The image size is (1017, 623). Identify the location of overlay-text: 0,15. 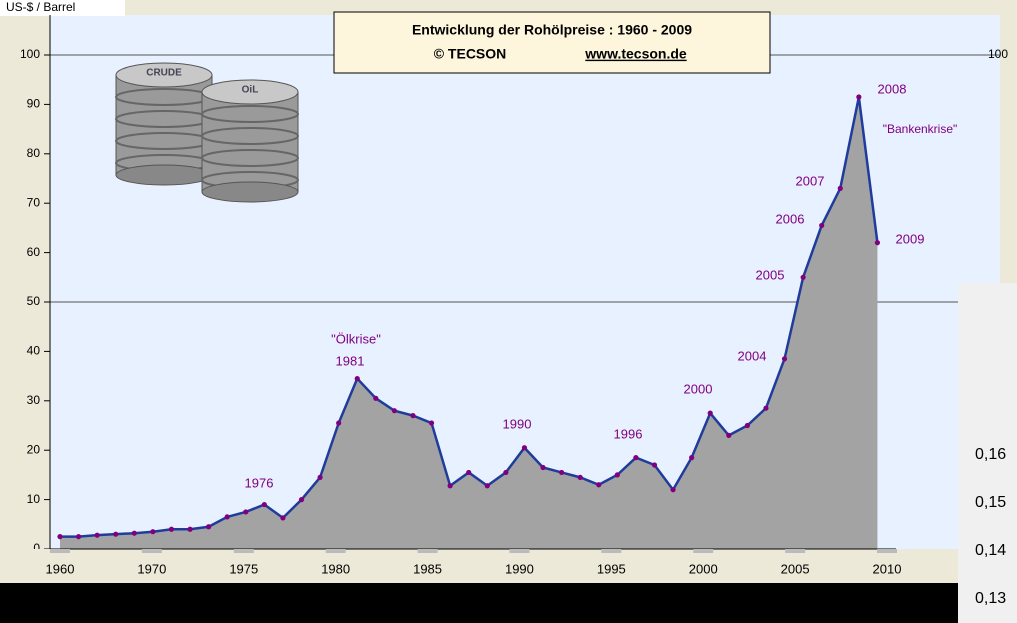
(990, 502).